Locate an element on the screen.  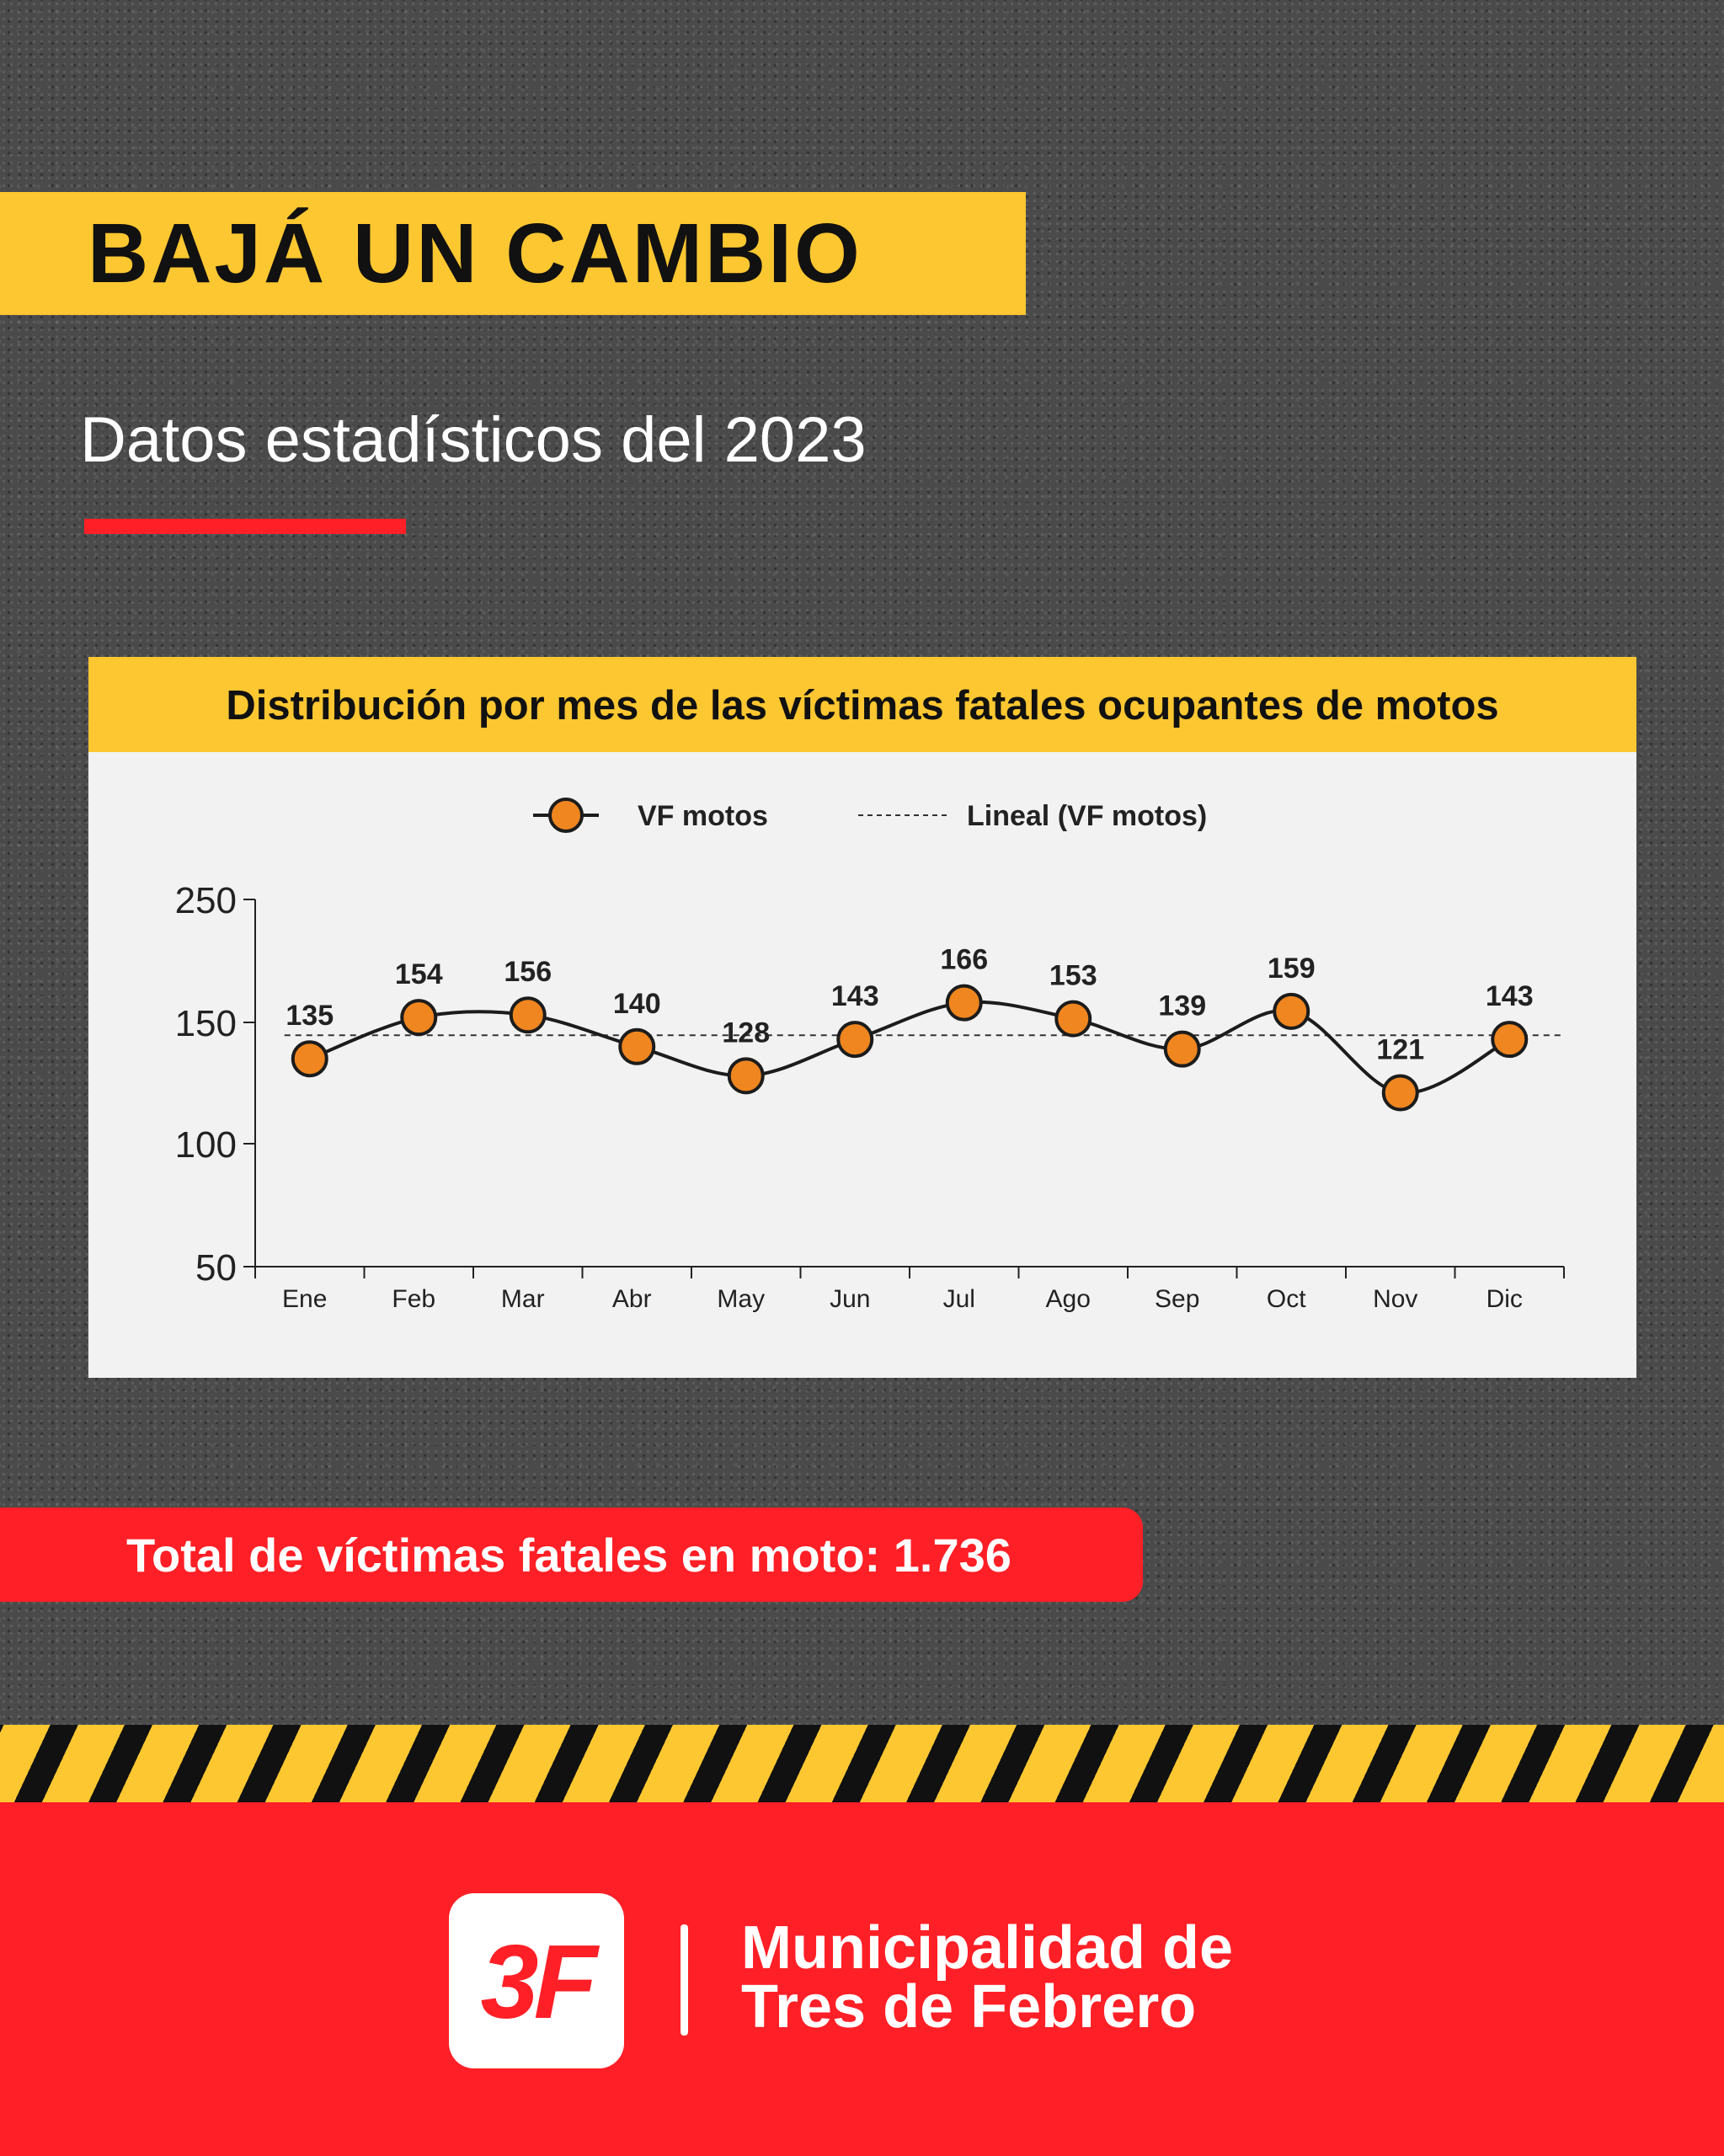
organization-name: Municipalidad de Tres de Febrero is located at coordinates (987, 1978).